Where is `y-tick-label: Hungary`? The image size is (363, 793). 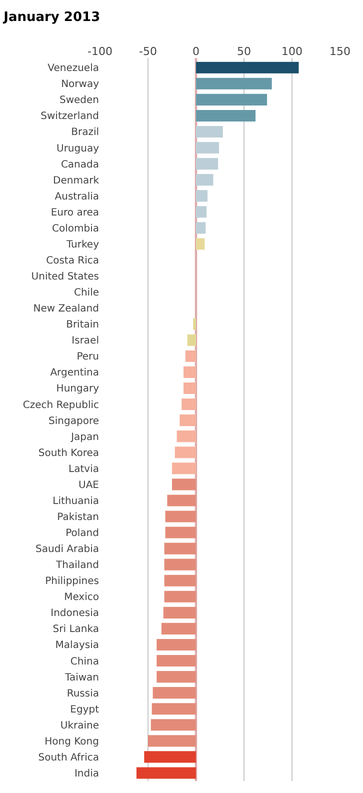 y-tick-label: Hungary is located at coordinates (78, 389).